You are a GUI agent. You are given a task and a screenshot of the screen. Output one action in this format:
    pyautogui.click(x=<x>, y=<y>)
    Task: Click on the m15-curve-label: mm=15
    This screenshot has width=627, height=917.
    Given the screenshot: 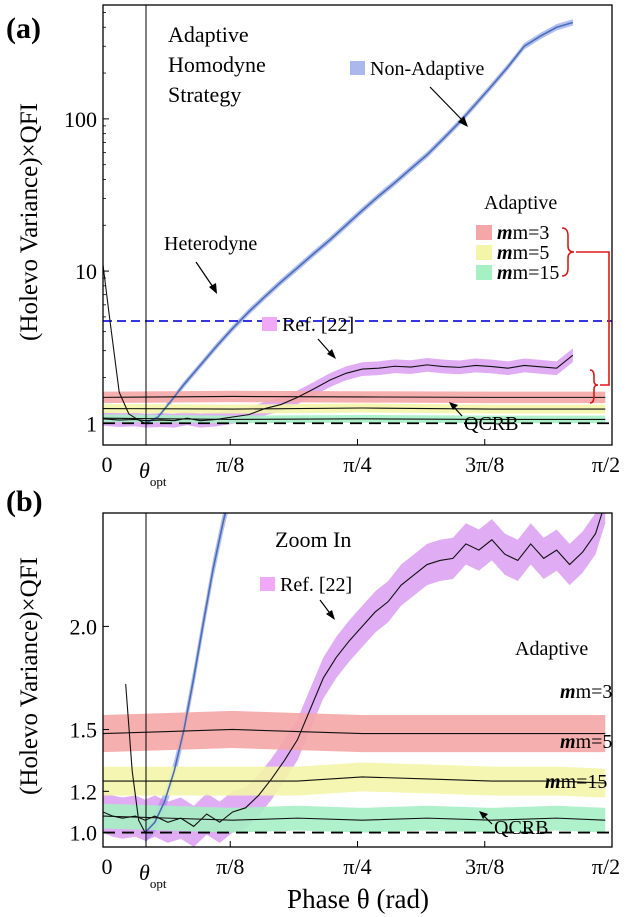 What is the action you would take?
    pyautogui.click(x=576, y=782)
    